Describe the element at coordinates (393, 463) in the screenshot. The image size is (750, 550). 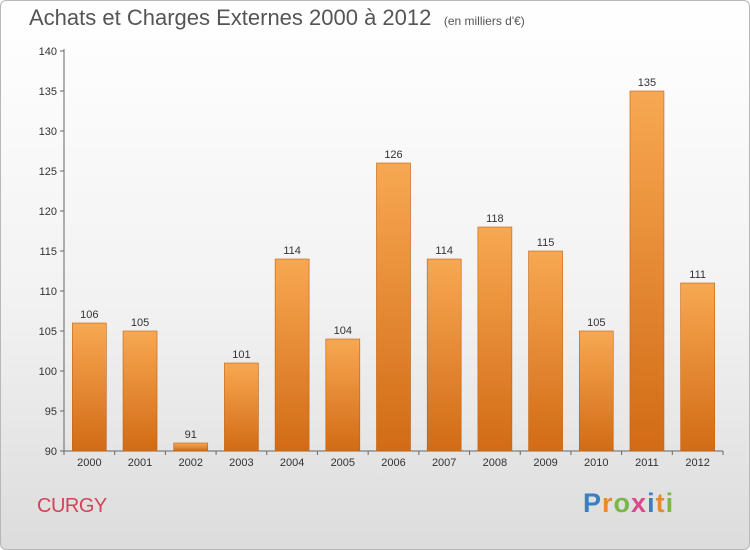
I see `x-tick-label: 2006` at that location.